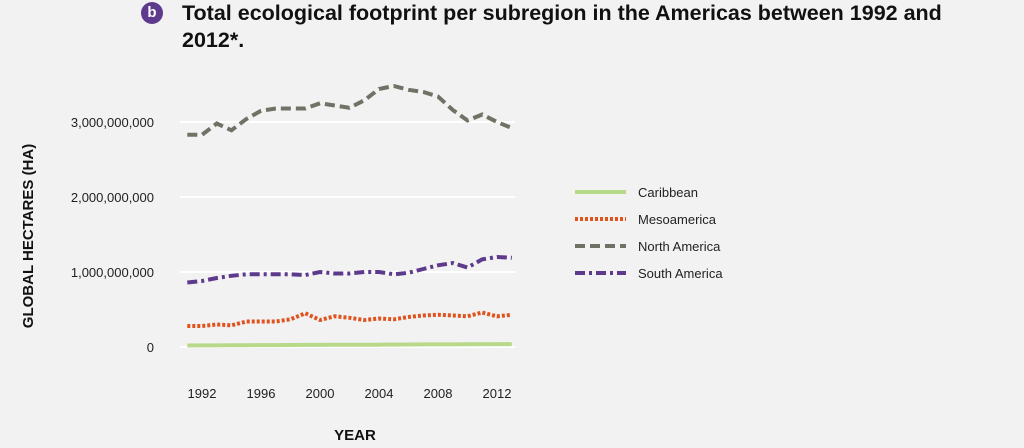 This screenshot has width=1024, height=448. Describe the element at coordinates (112, 197) in the screenshot. I see `y-tick-label: 2,000,000,000` at that location.